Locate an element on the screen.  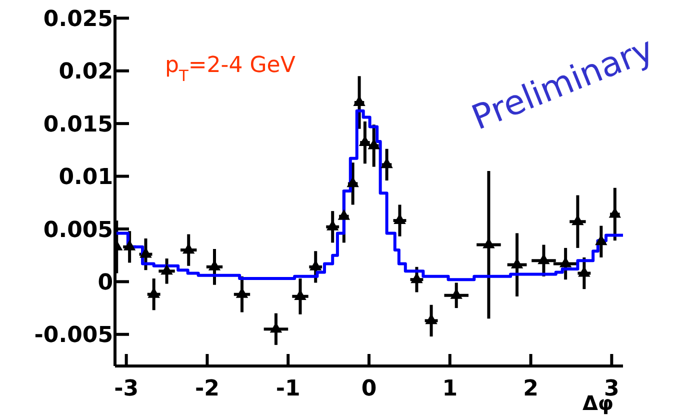
x-tick-label: 0 is located at coordinates (369, 389).